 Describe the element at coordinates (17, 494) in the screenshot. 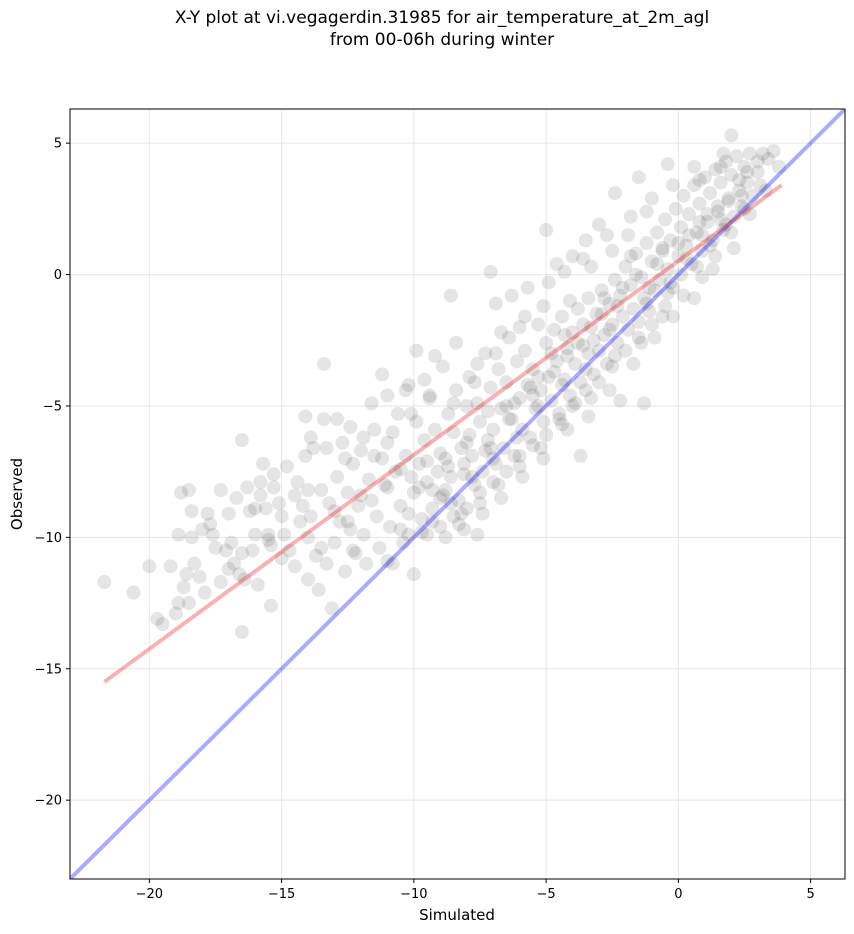

I see `y-axis-label: Observed` at that location.